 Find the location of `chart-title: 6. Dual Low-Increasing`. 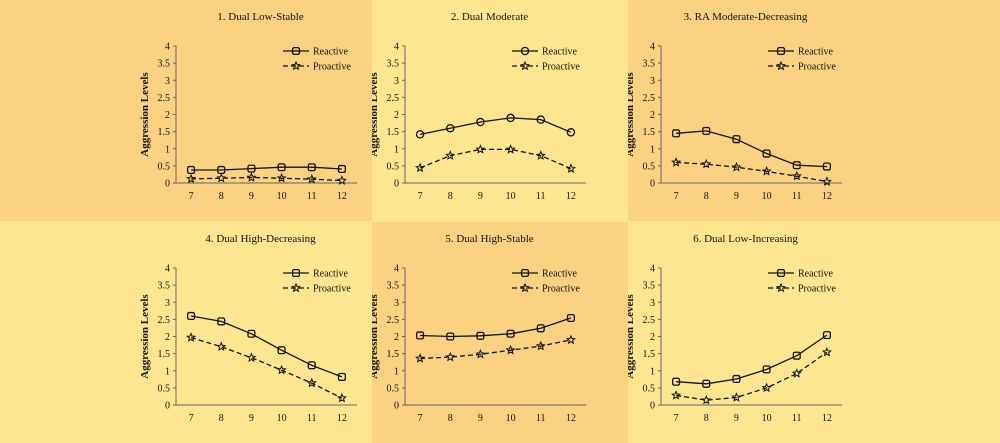

chart-title: 6. Dual Low-Increasing is located at coordinates (745, 239).